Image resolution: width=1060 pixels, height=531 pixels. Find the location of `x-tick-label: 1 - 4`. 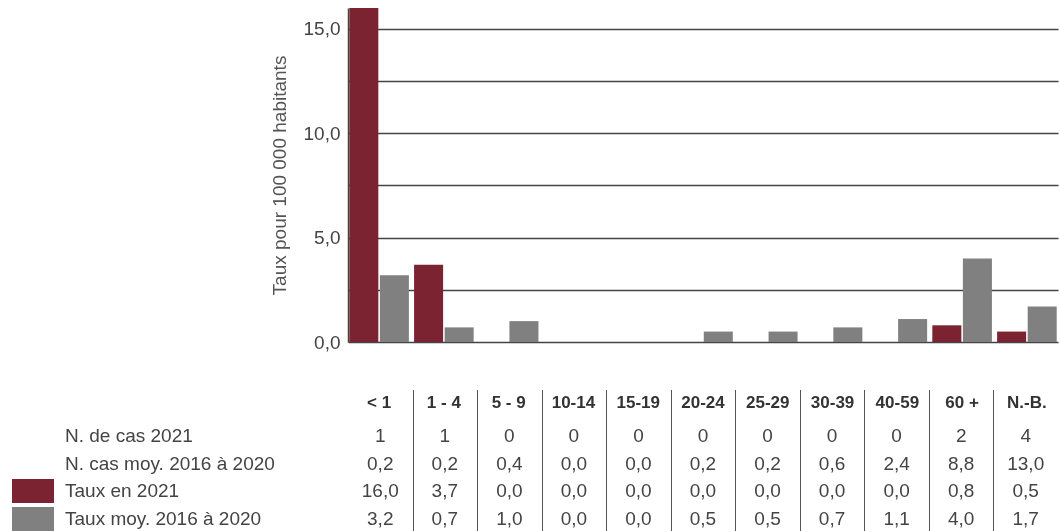

x-tick-label: 1 - 4 is located at coordinates (444, 402).